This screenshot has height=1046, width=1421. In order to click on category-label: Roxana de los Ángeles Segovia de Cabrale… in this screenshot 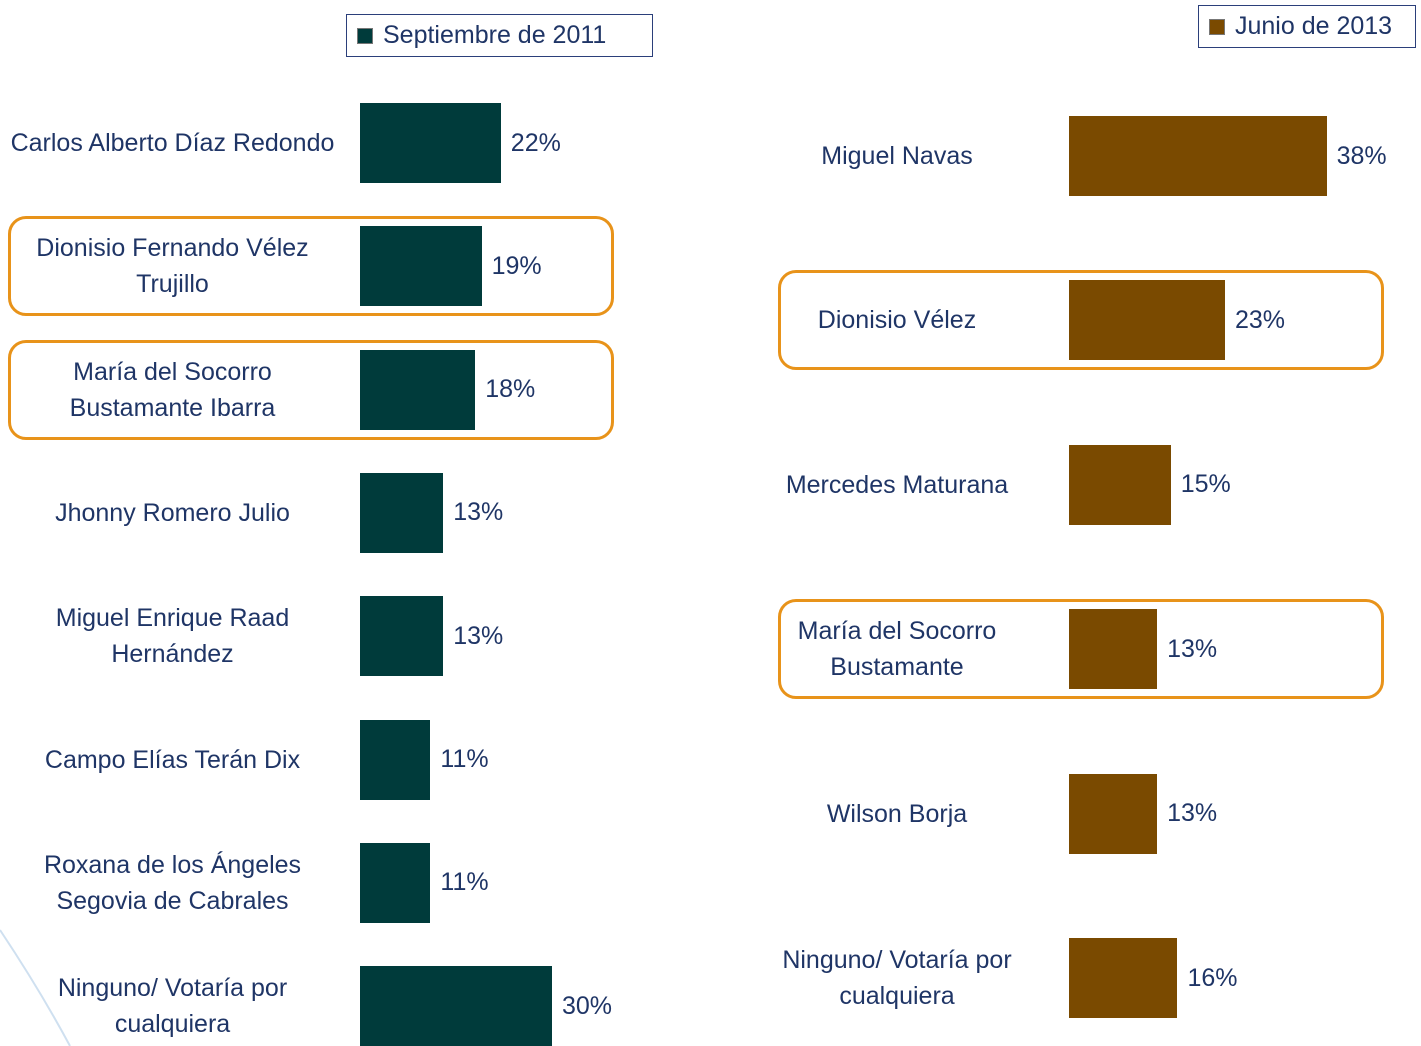, I will do `click(172, 882)`.